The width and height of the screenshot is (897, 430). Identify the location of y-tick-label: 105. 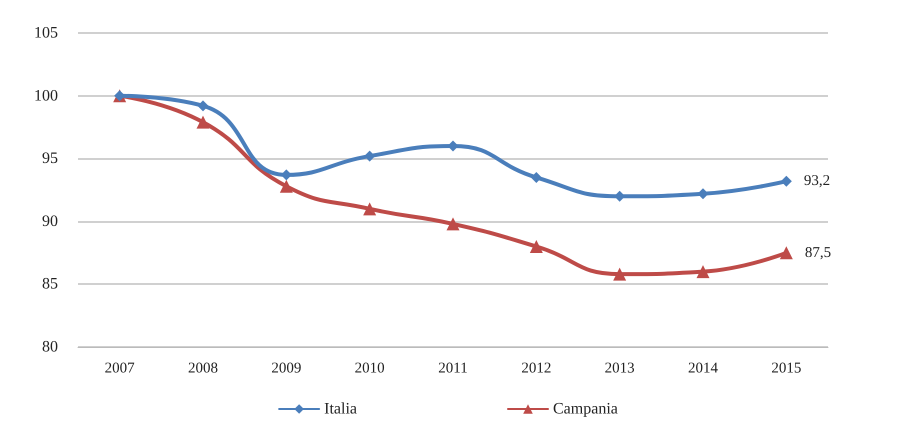
(46, 33).